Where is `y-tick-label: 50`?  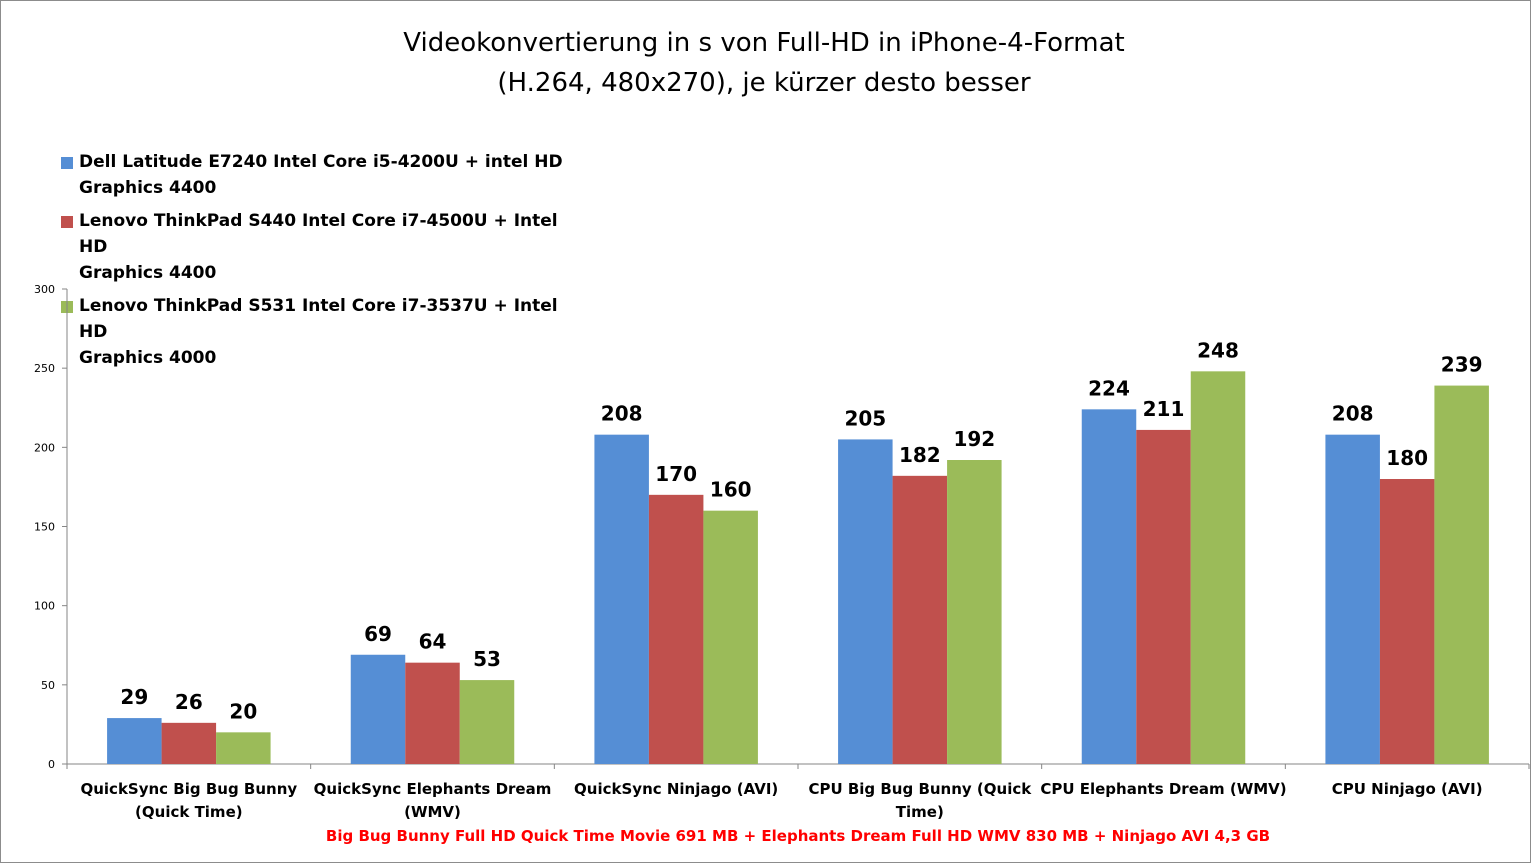 y-tick-label: 50 is located at coordinates (48, 685).